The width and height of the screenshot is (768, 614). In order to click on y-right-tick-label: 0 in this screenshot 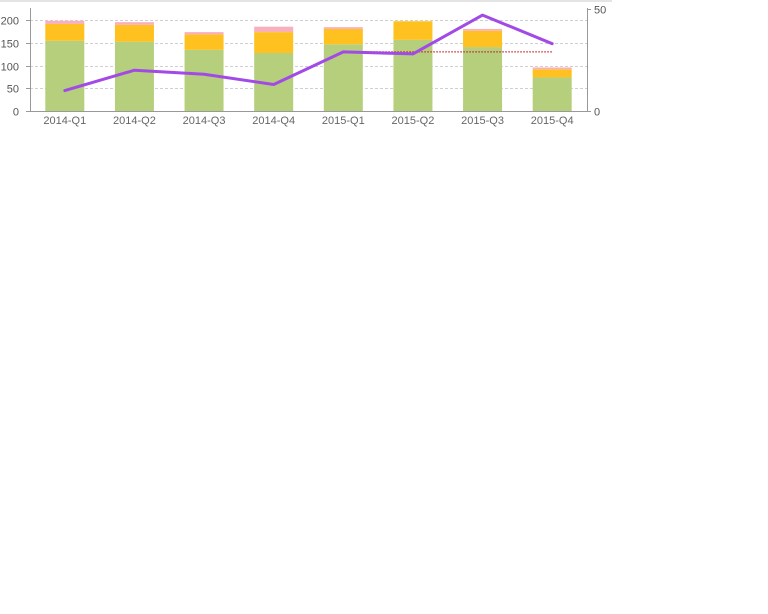, I will do `click(597, 113)`.